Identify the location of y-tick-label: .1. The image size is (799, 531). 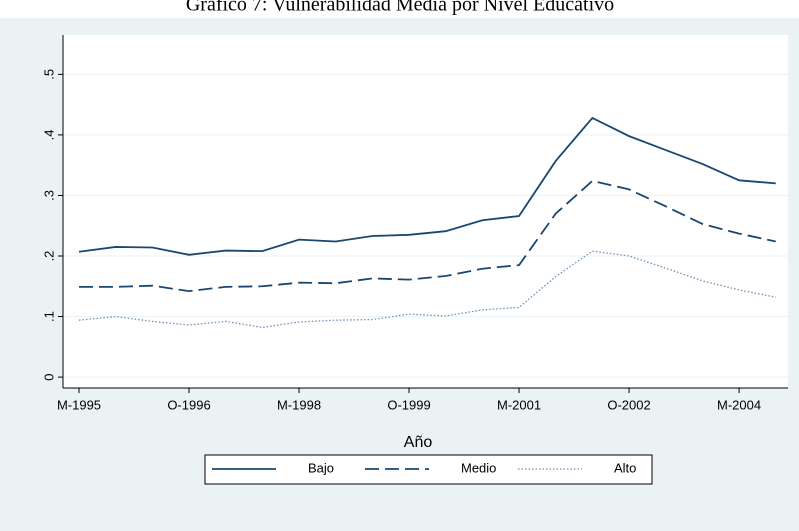
(48, 316).